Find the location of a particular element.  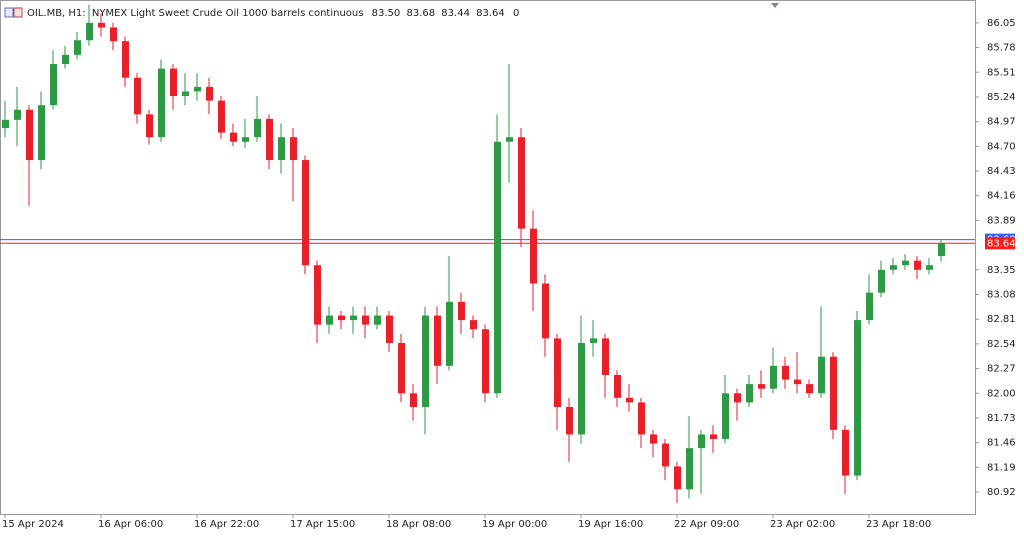

bid-tag-label: 83.64 is located at coordinates (1001, 243).